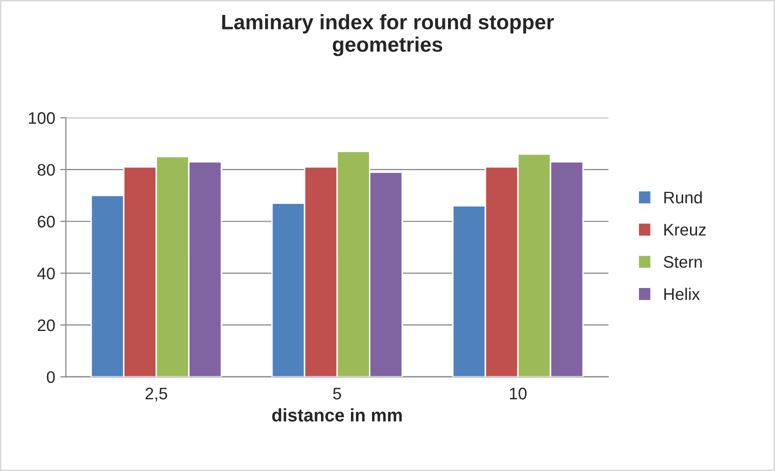 The height and width of the screenshot is (471, 775). What do you see at coordinates (157, 395) in the screenshot?
I see `x-tick-label: 2,5` at bounding box center [157, 395].